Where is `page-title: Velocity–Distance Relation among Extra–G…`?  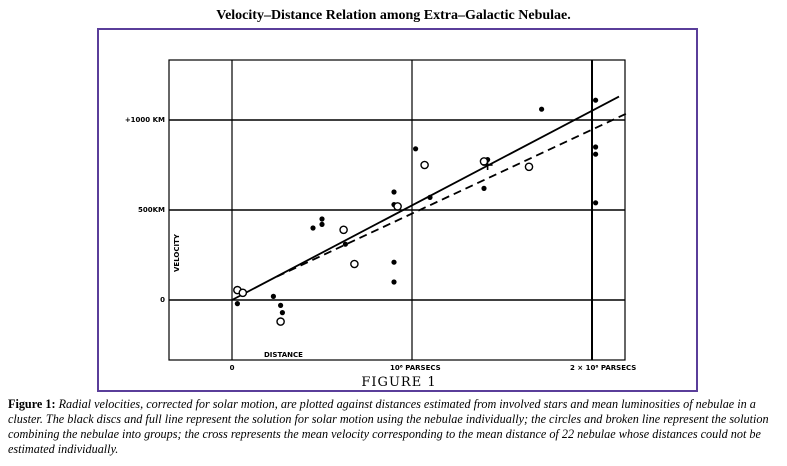
page-title: Velocity–Distance Relation among Extra–G… is located at coordinates (393, 15).